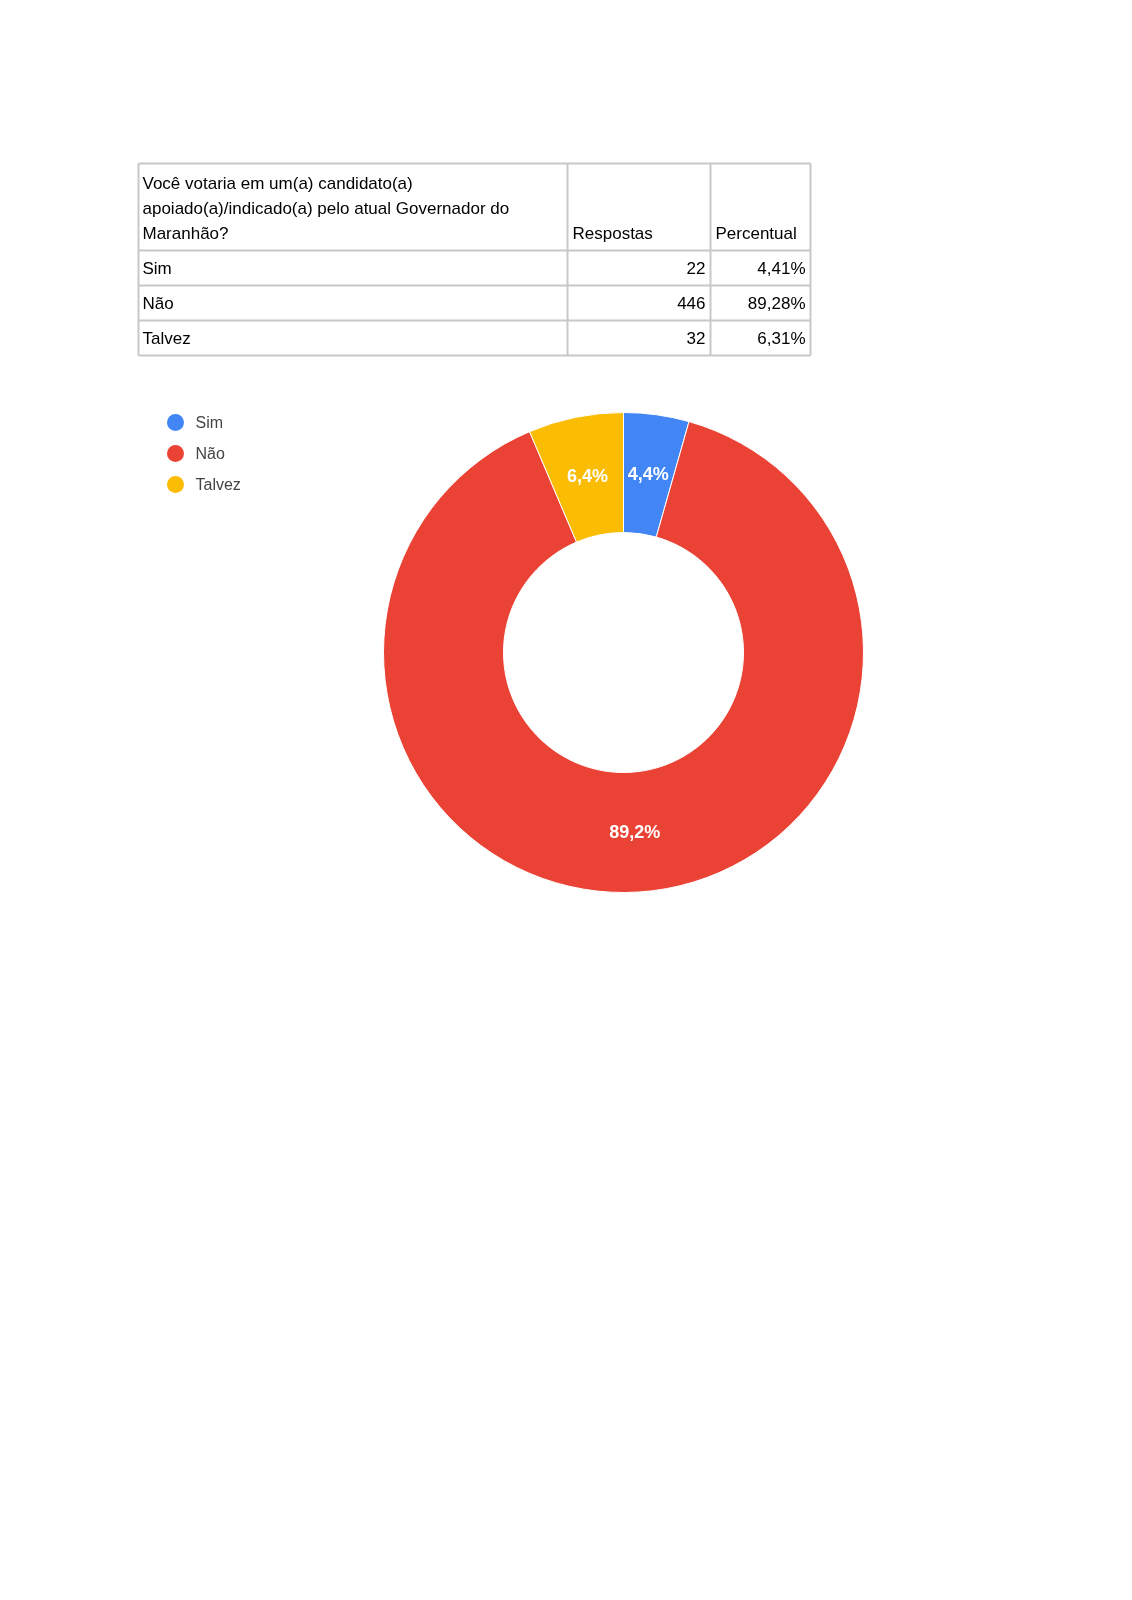 The height and width of the screenshot is (1600, 1132). Describe the element at coordinates (648, 474) in the screenshot. I see `data-label: 4,4%` at that location.